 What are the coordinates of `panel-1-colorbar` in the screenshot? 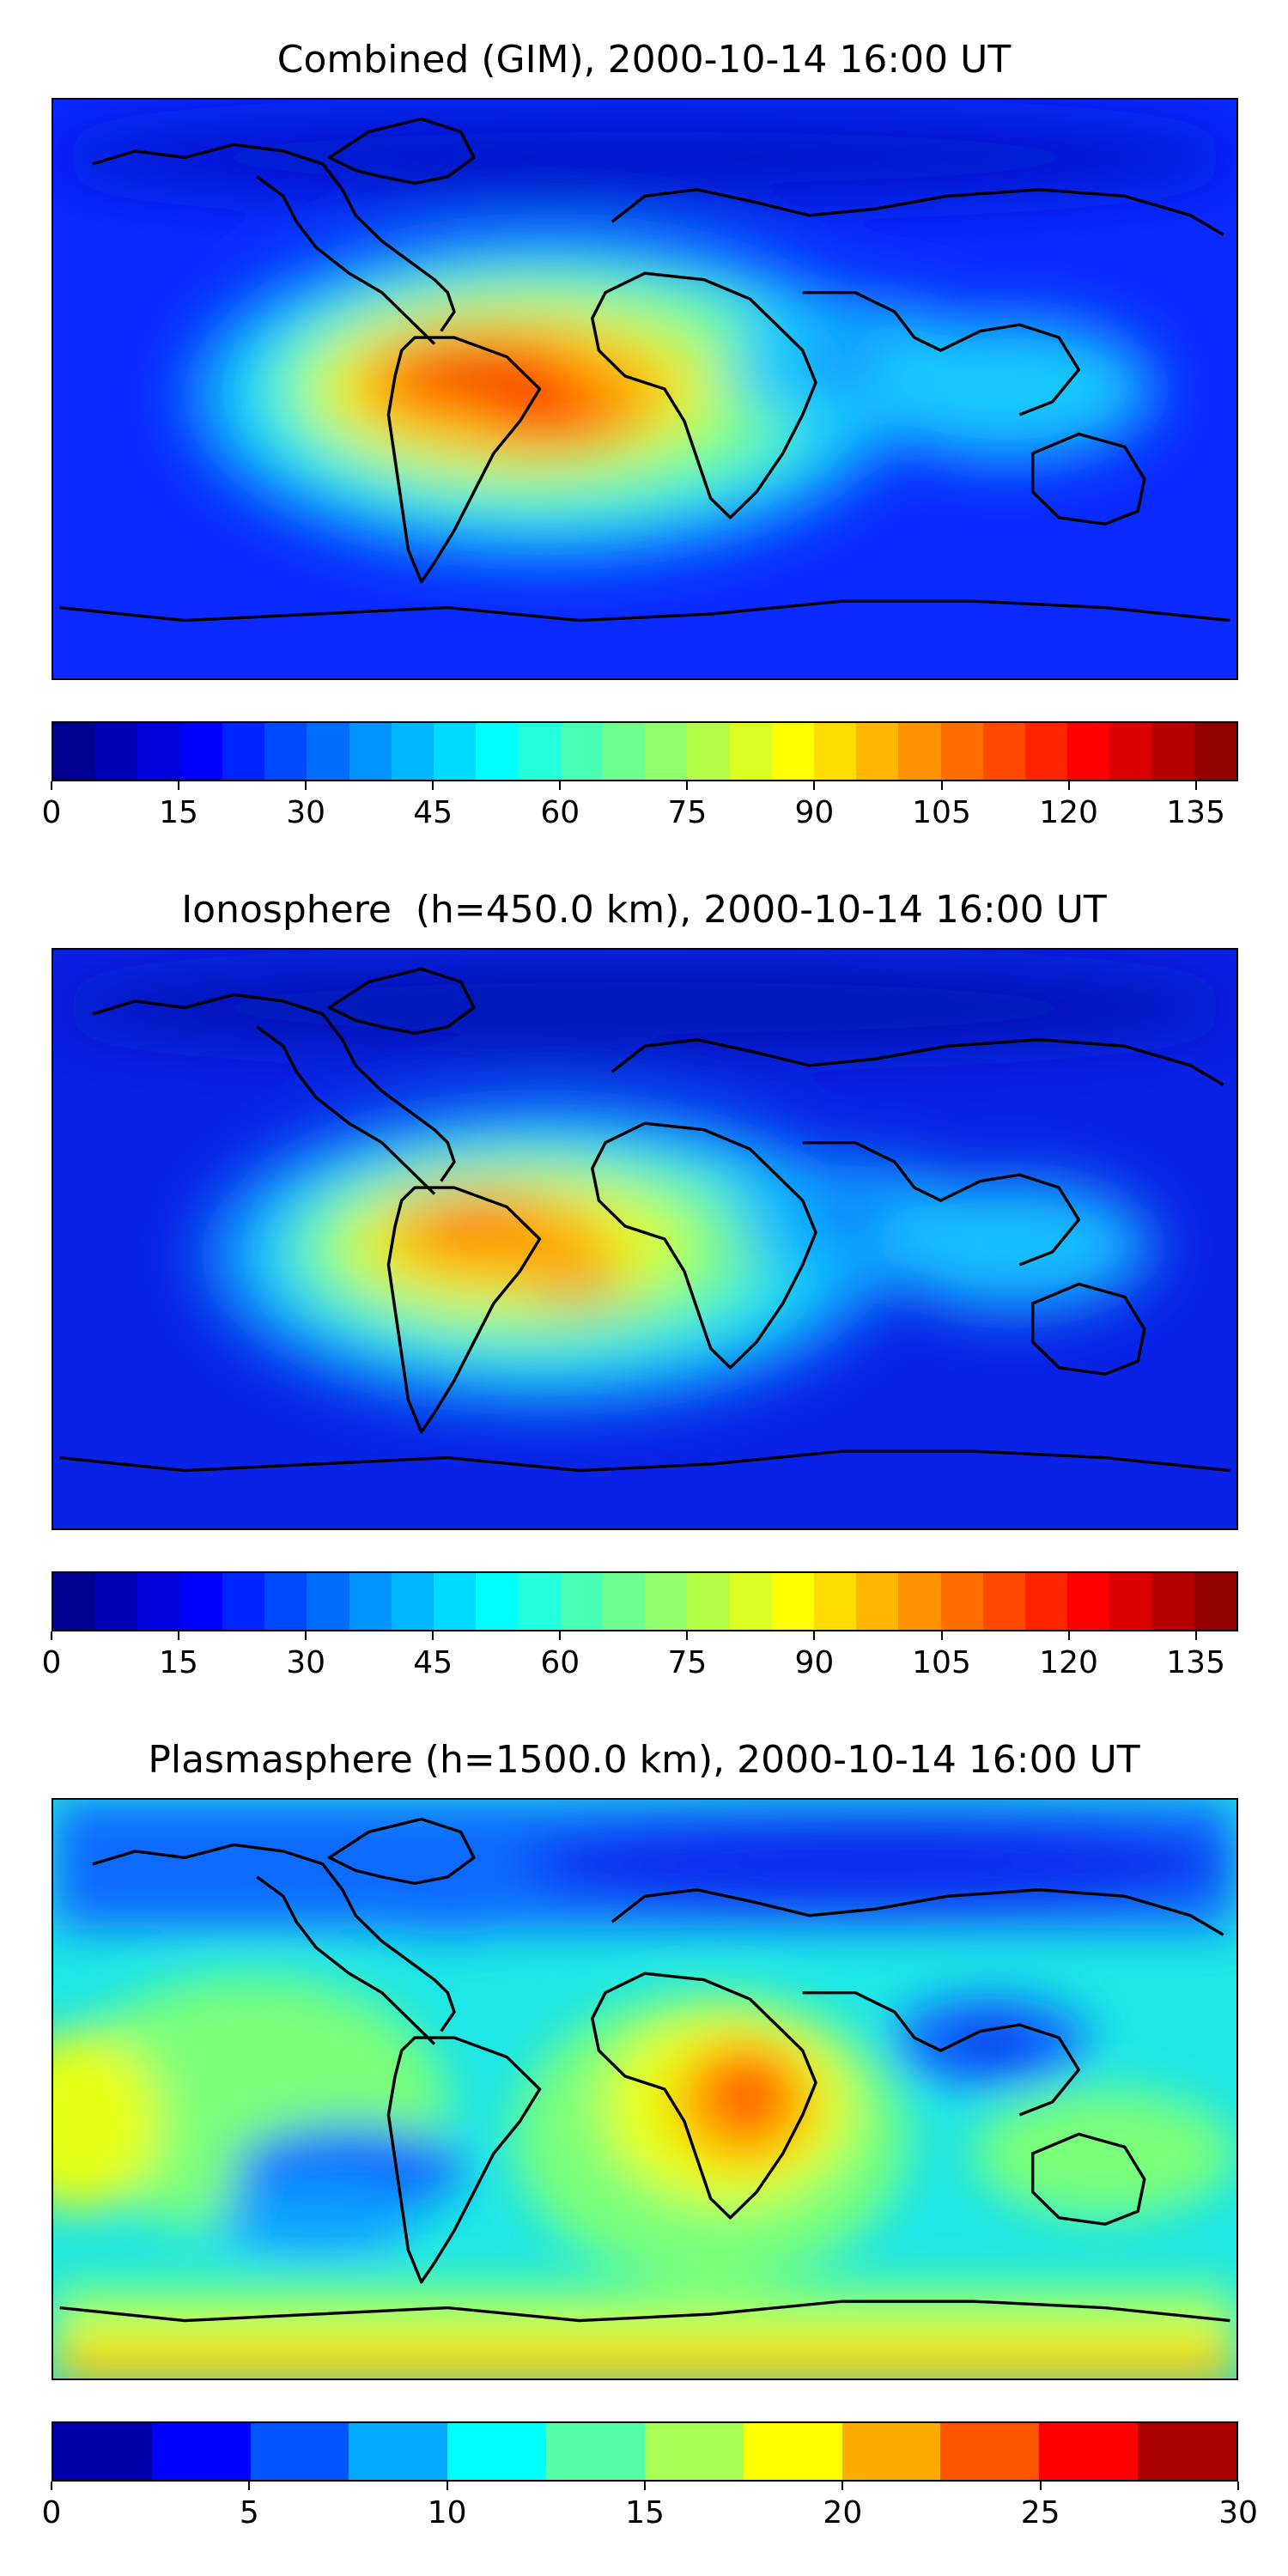 It's located at (645, 751).